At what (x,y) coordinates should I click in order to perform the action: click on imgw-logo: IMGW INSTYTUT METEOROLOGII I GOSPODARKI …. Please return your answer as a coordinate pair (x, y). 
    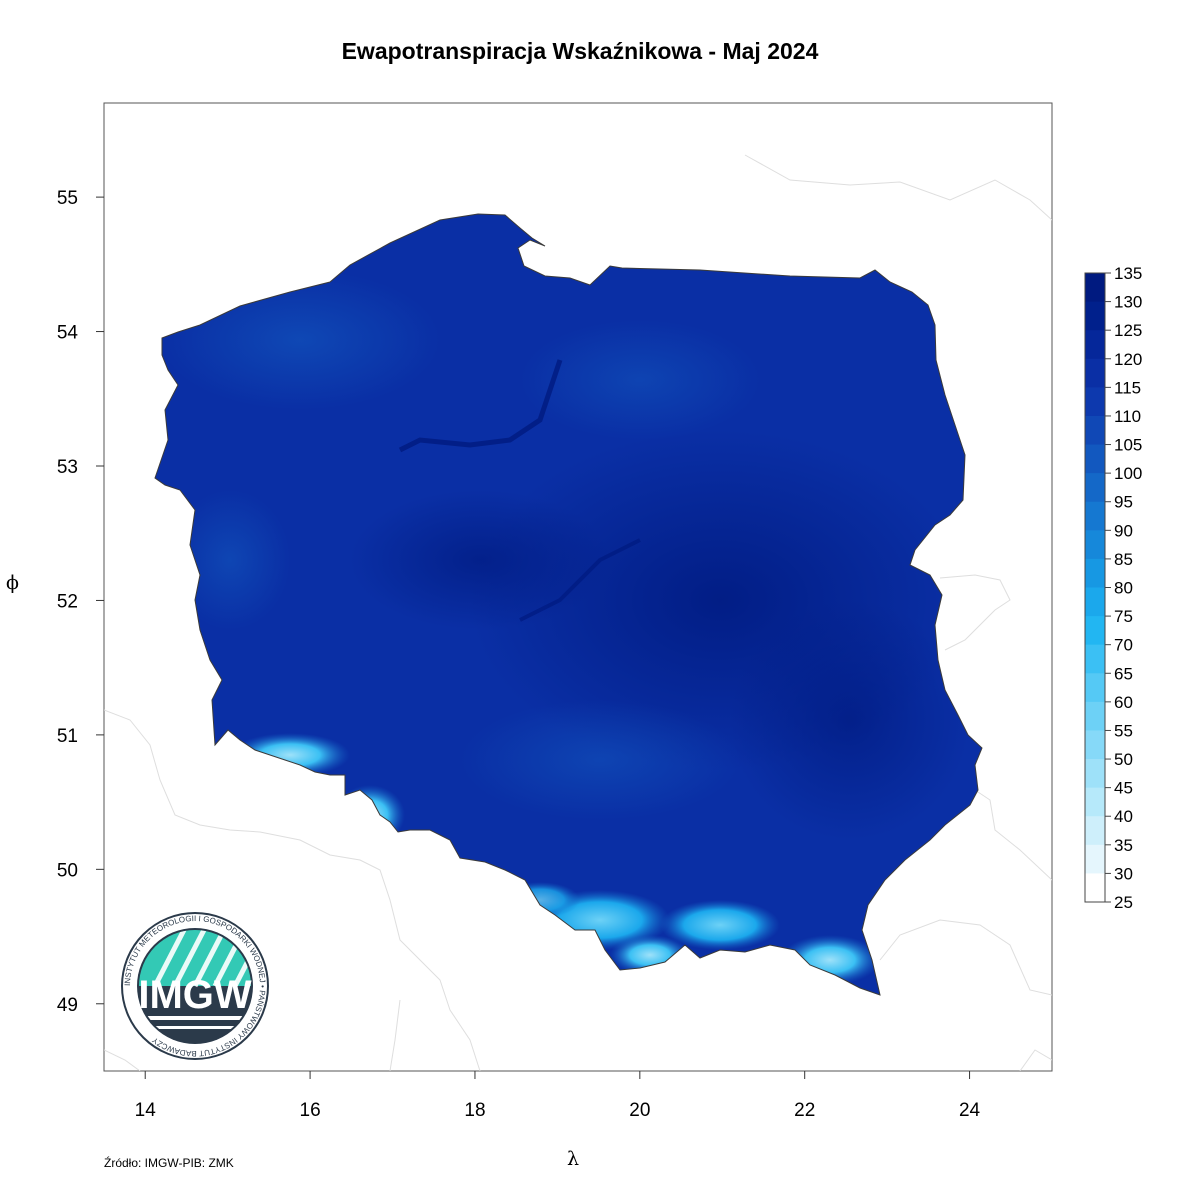
    Looking at the image, I should click on (195, 986).